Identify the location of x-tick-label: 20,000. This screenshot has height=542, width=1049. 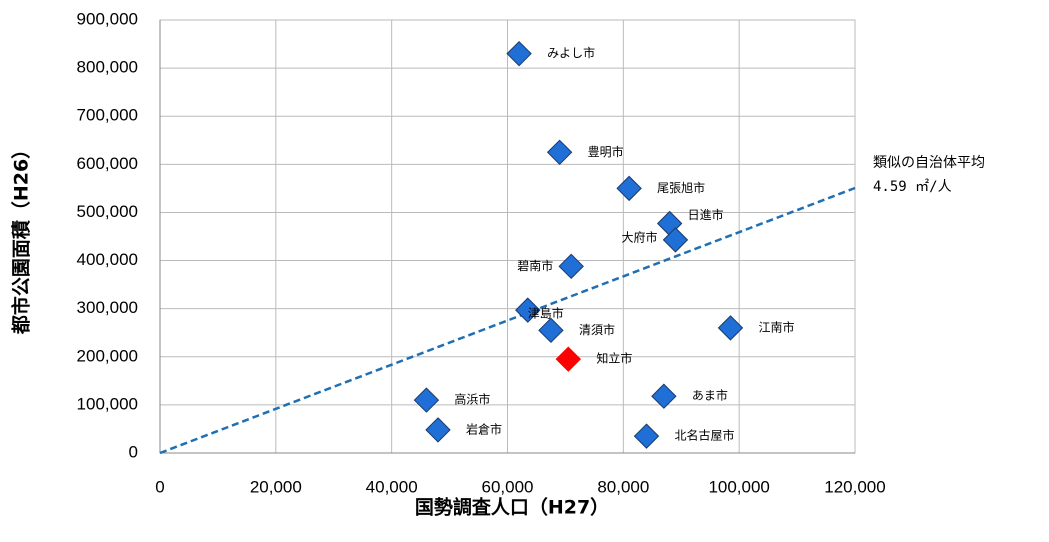
(276, 486).